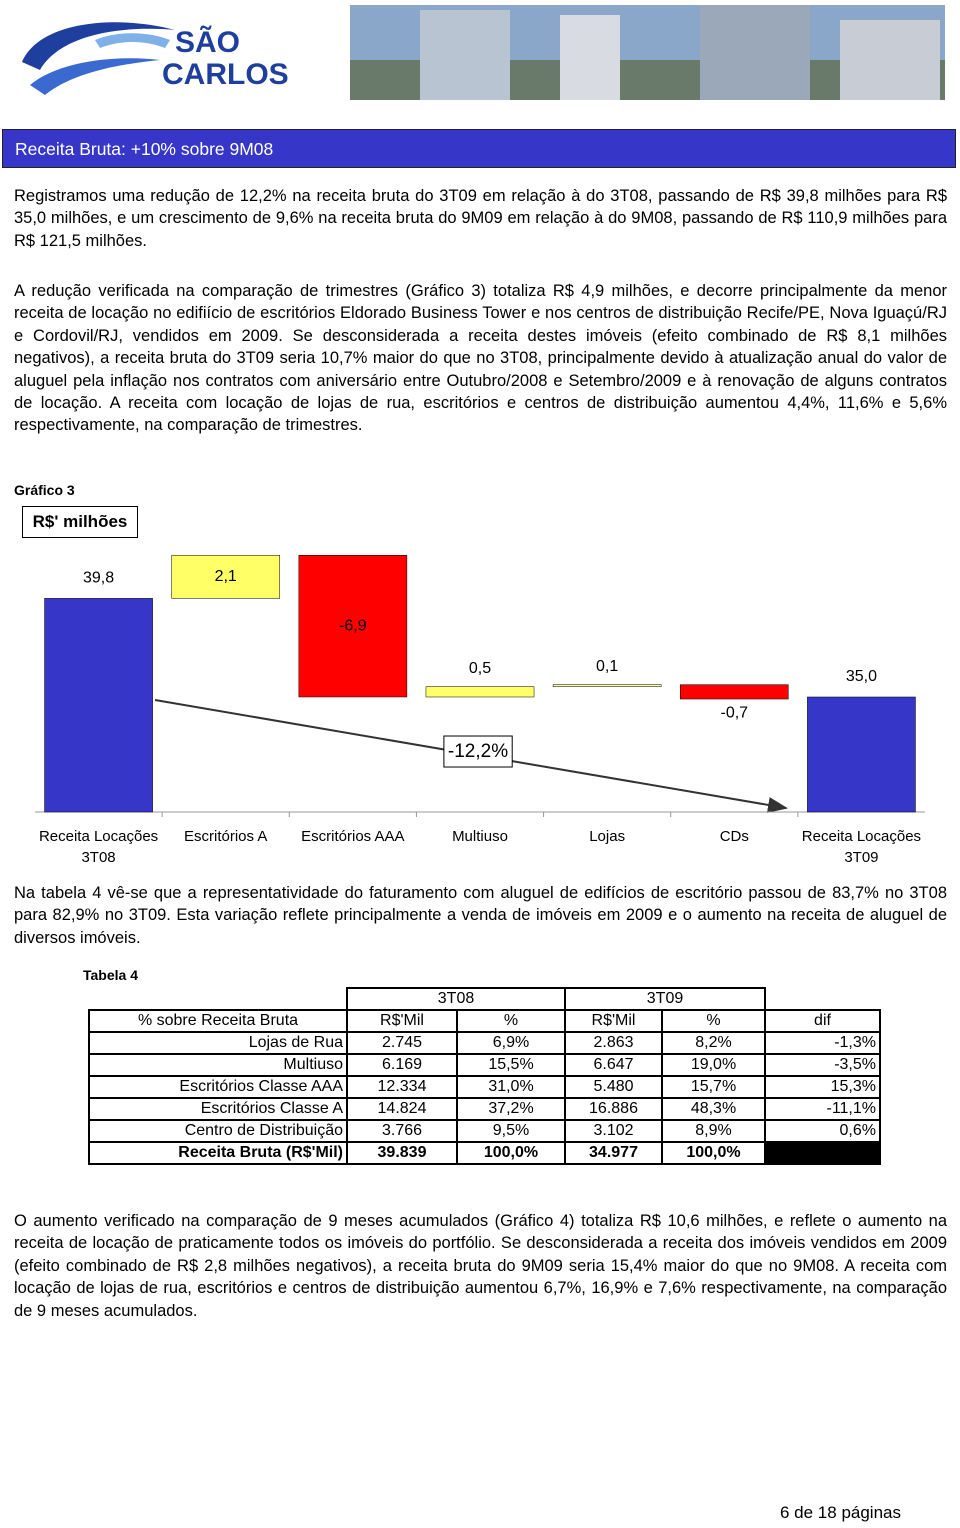 The image size is (960, 1528). What do you see at coordinates (613, 1087) in the screenshot?
I see `table-cell: 5.480` at bounding box center [613, 1087].